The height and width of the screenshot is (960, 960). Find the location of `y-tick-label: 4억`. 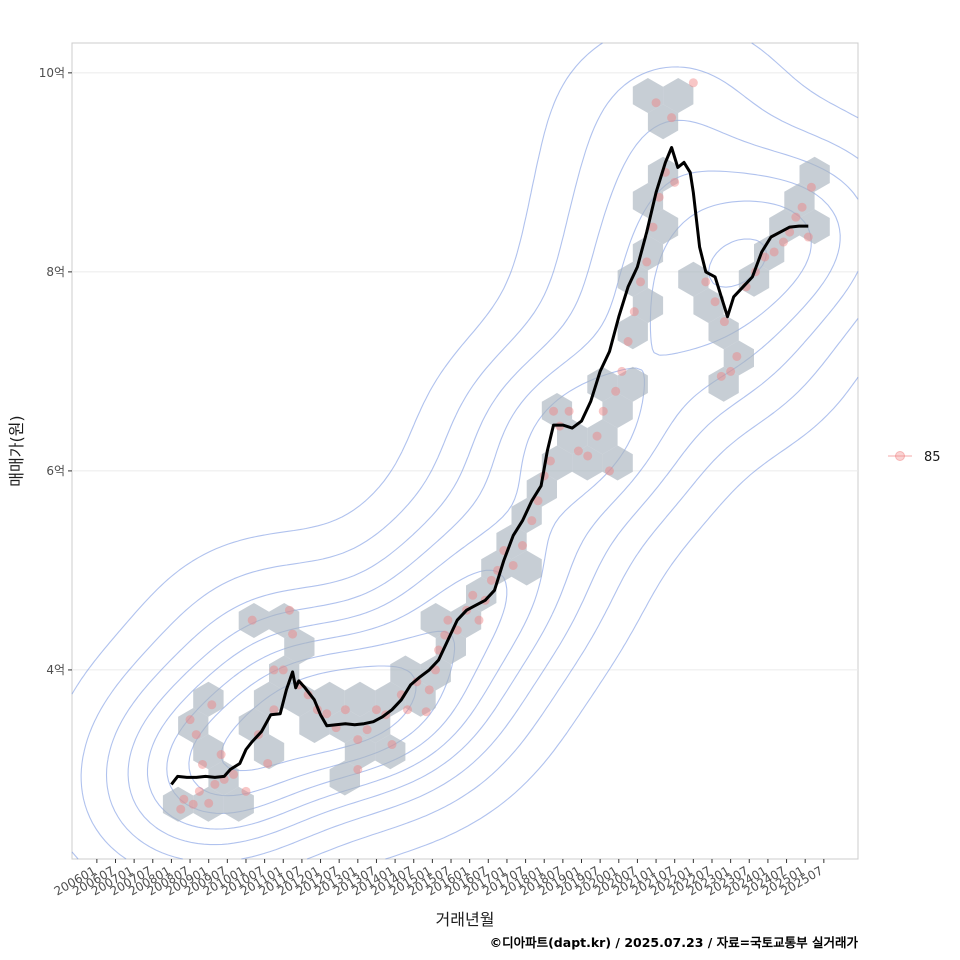

y-tick-label: 4억 is located at coordinates (55, 670).